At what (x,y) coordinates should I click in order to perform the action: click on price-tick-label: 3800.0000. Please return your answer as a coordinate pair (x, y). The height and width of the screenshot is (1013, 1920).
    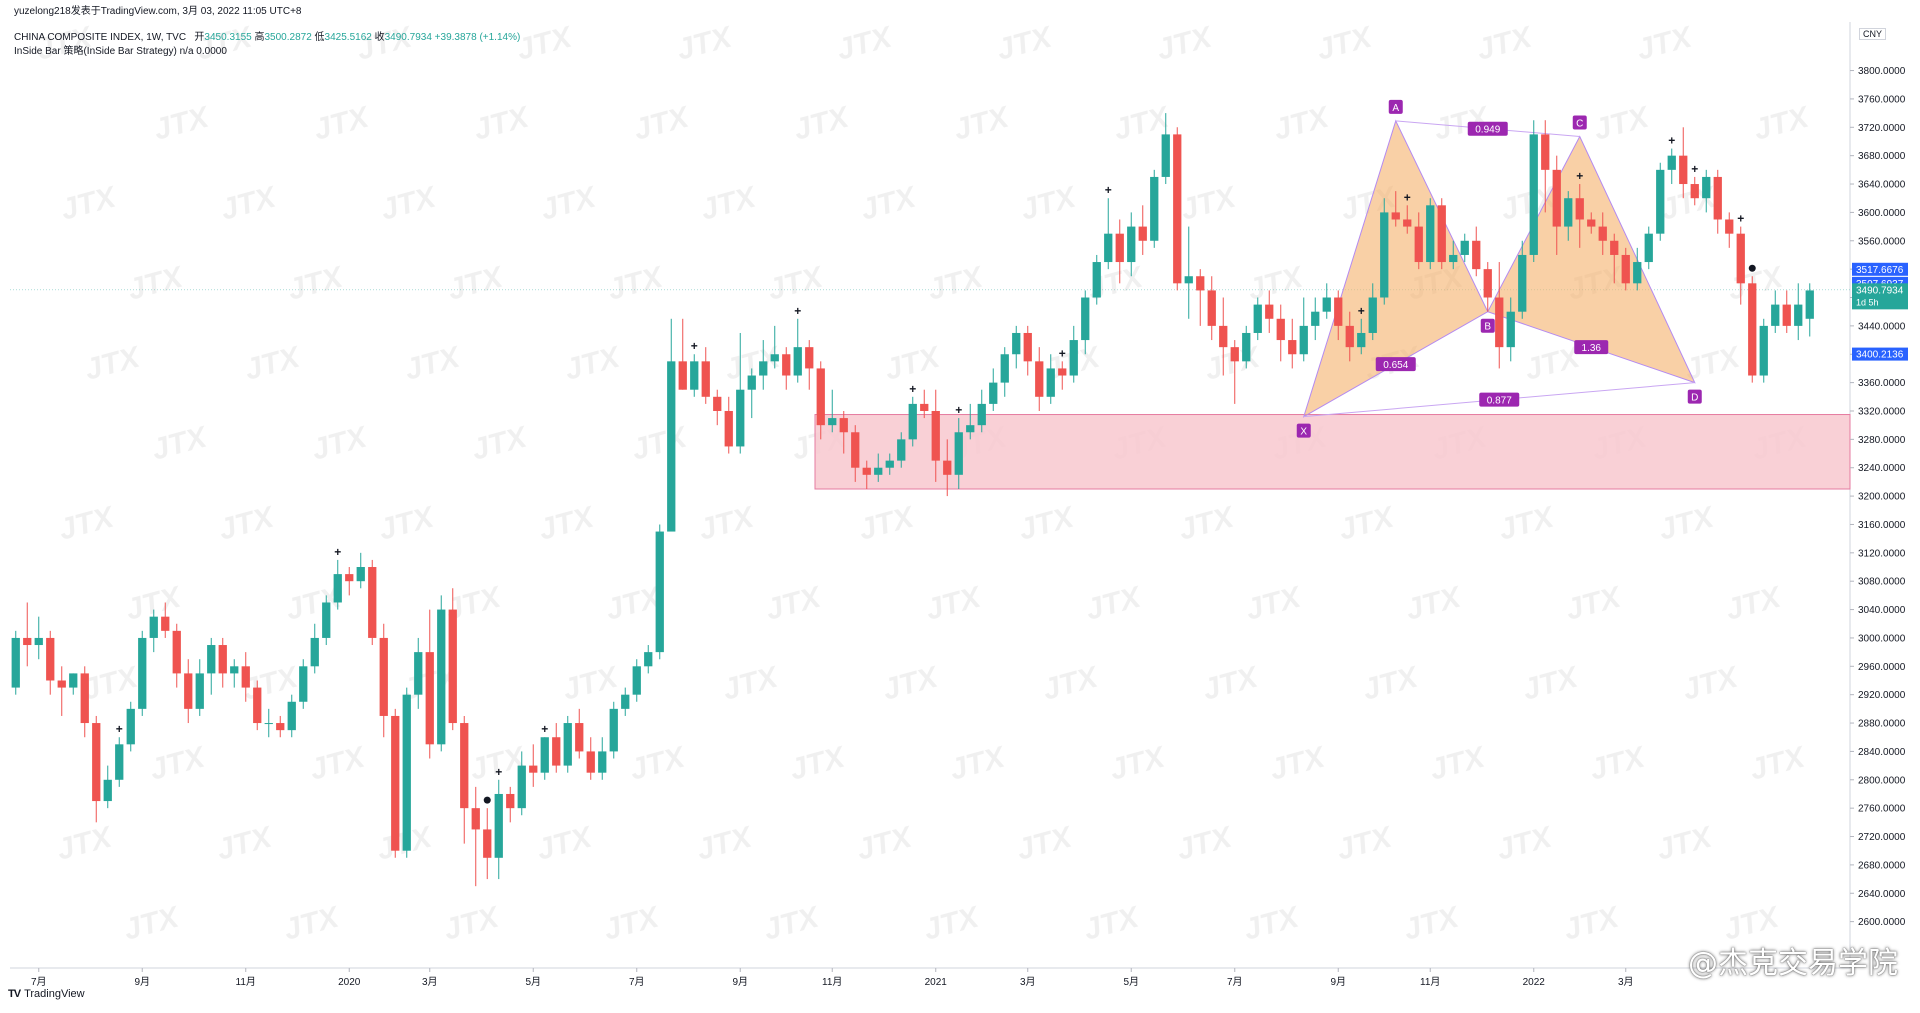
    Looking at the image, I should click on (1882, 71).